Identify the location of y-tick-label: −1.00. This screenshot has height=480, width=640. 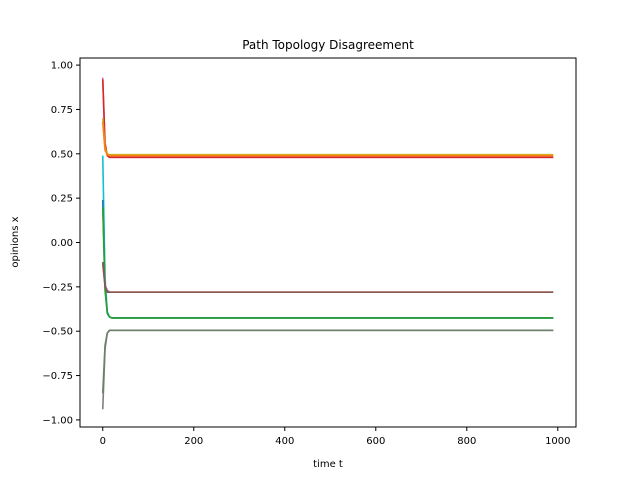
(57, 420).